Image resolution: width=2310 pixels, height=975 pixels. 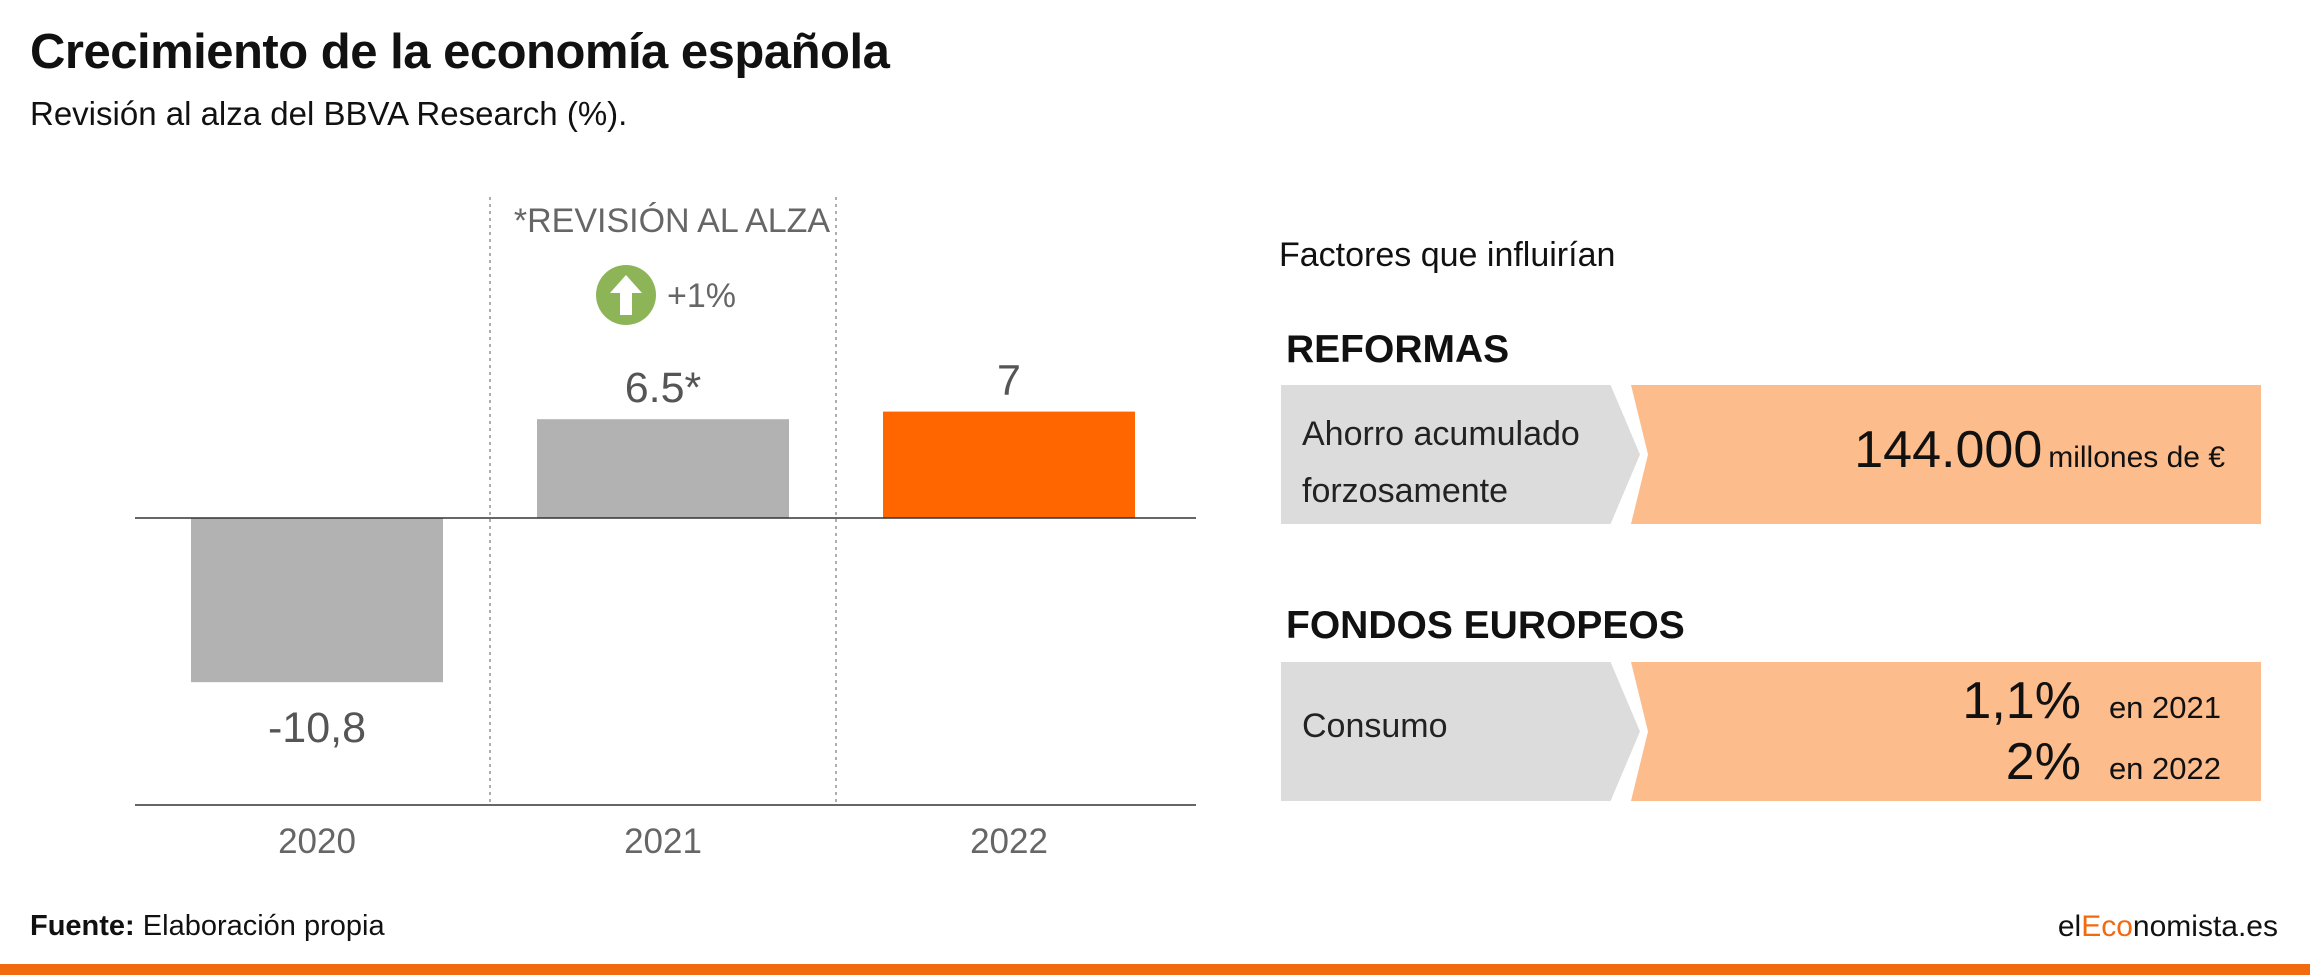 I want to click on data-label: 7, so click(x=1009, y=381).